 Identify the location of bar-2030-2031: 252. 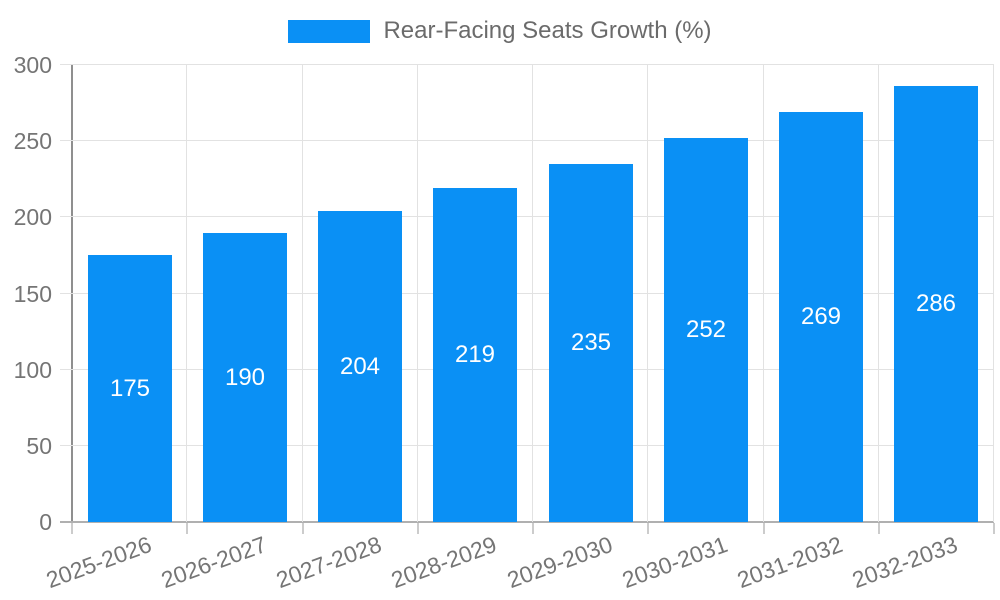
(706, 330).